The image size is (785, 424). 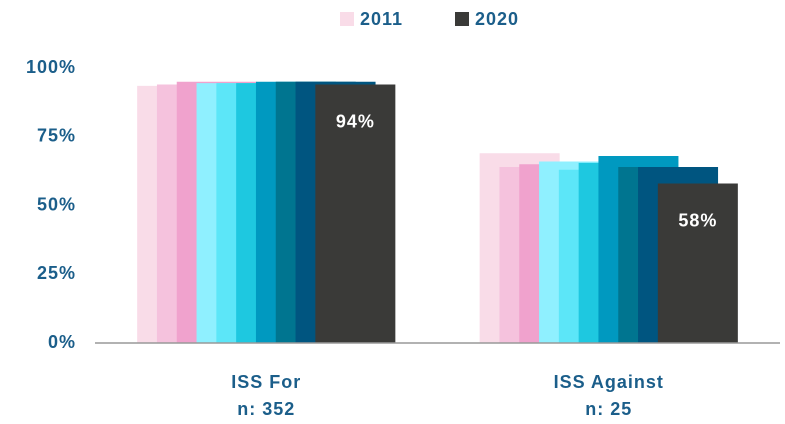 I want to click on x-tick-label: ISS For, so click(x=266, y=382).